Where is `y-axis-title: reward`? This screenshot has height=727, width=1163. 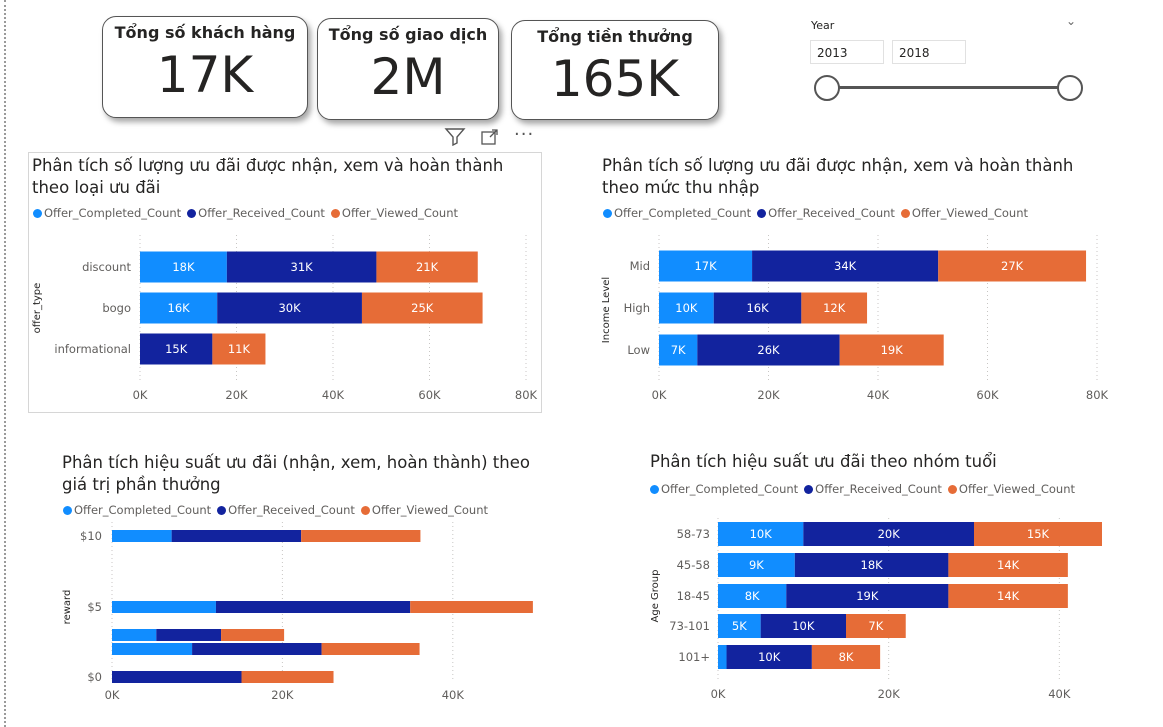 y-axis-title: reward is located at coordinates (67, 607).